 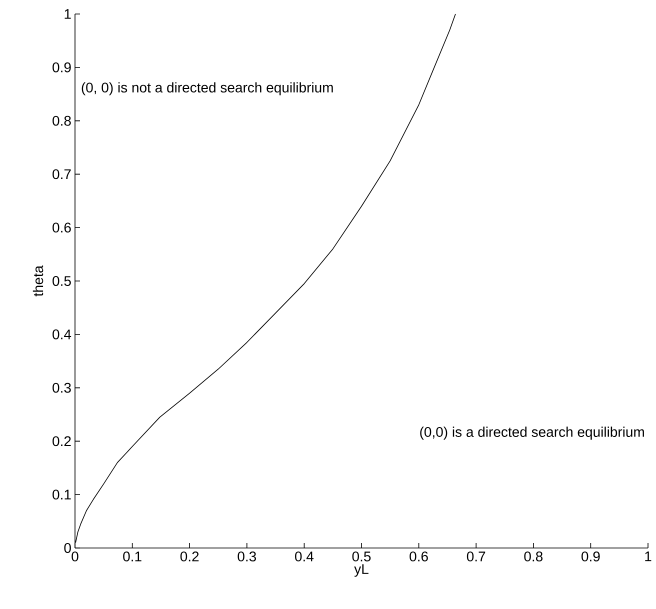 I want to click on y-tick-label: 0.8, so click(x=61, y=121).